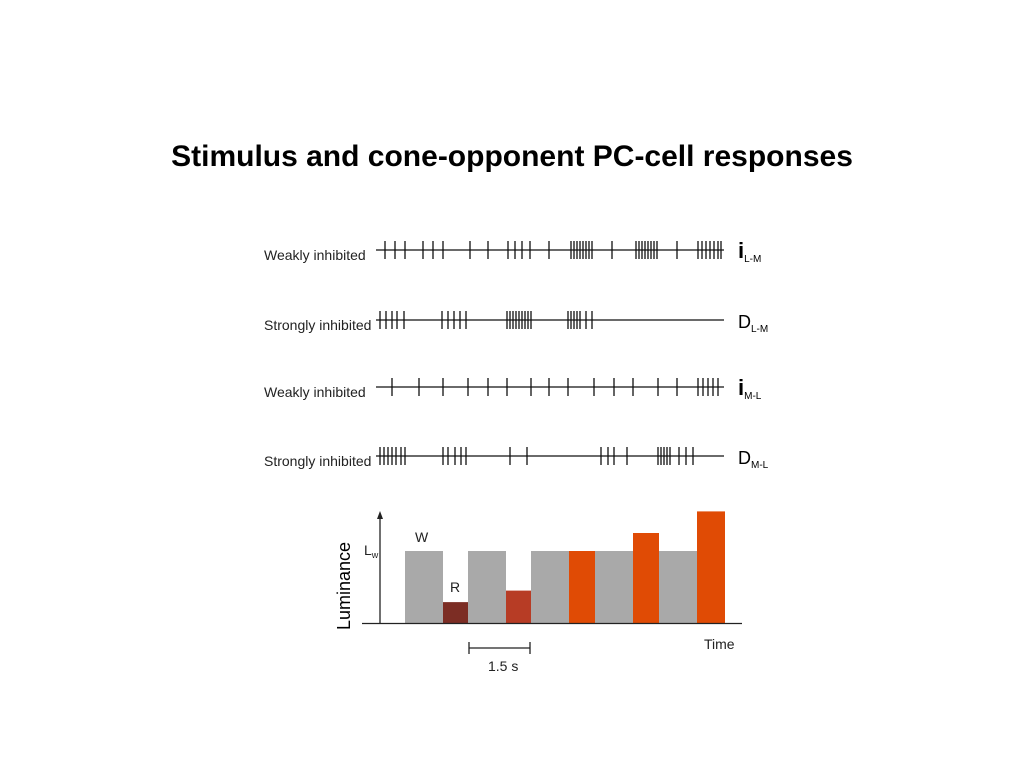 The image size is (1024, 768). Describe the element at coordinates (750, 388) in the screenshot. I see `cell-type-code: iM-L` at that location.